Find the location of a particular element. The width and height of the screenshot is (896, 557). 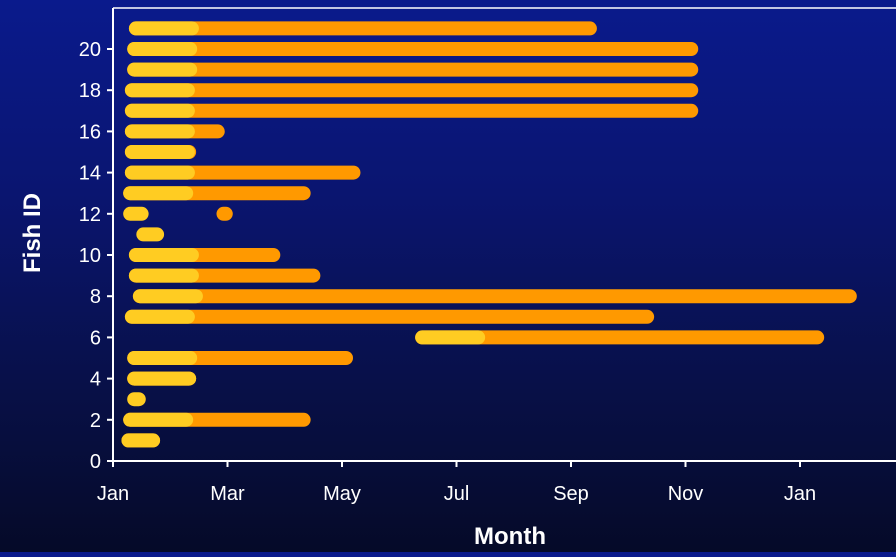

fish-17-detections is located at coordinates (411, 110).